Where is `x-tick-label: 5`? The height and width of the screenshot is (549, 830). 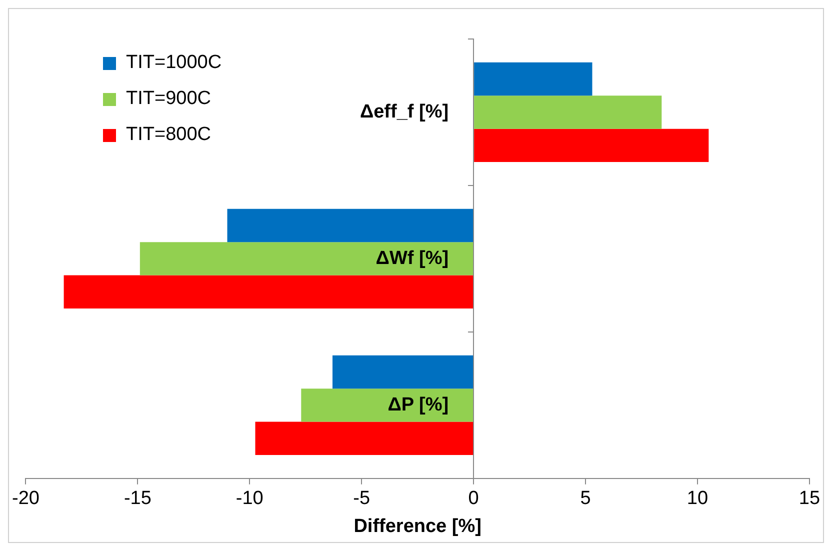
x-tick-label: 5 is located at coordinates (585, 499).